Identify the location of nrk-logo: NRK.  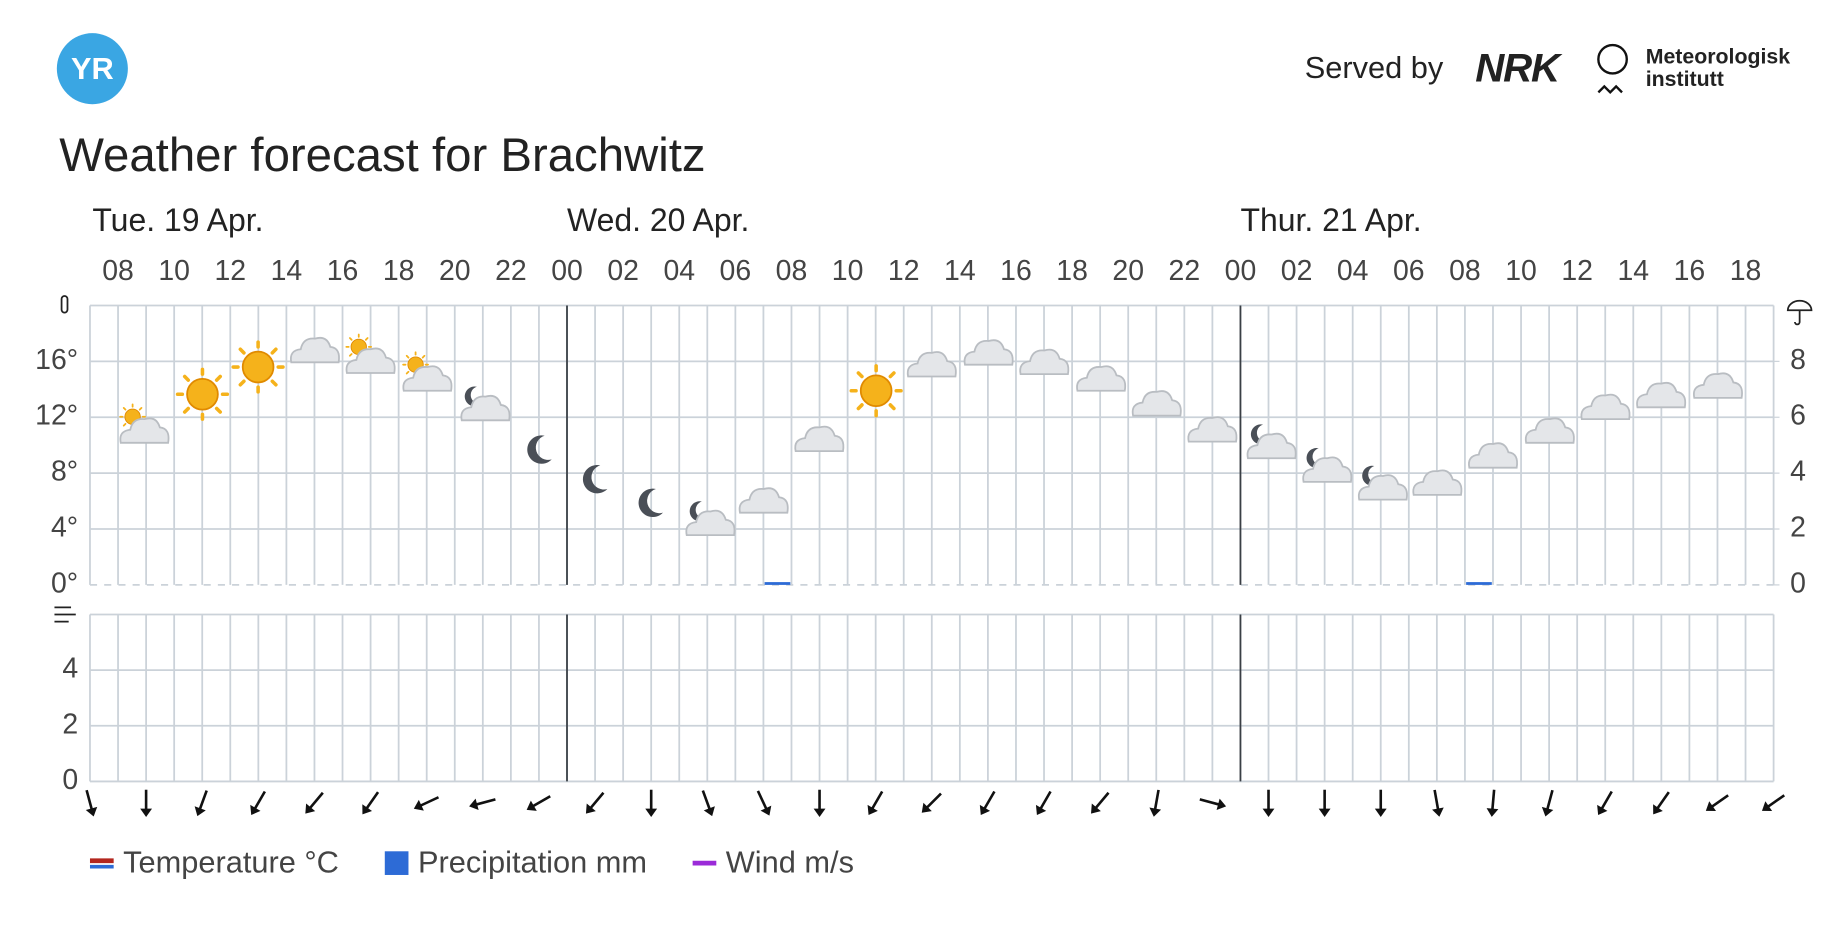
(1519, 68).